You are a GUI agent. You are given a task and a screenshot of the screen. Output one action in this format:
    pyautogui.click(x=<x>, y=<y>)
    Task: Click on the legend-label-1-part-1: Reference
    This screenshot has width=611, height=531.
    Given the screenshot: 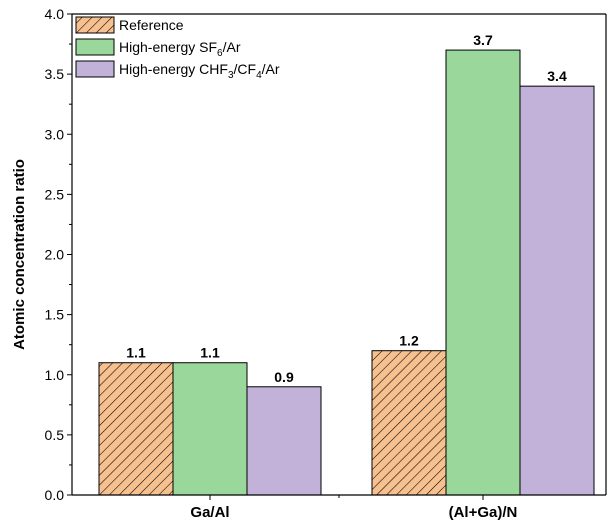 What is the action you would take?
    pyautogui.click(x=151, y=25)
    